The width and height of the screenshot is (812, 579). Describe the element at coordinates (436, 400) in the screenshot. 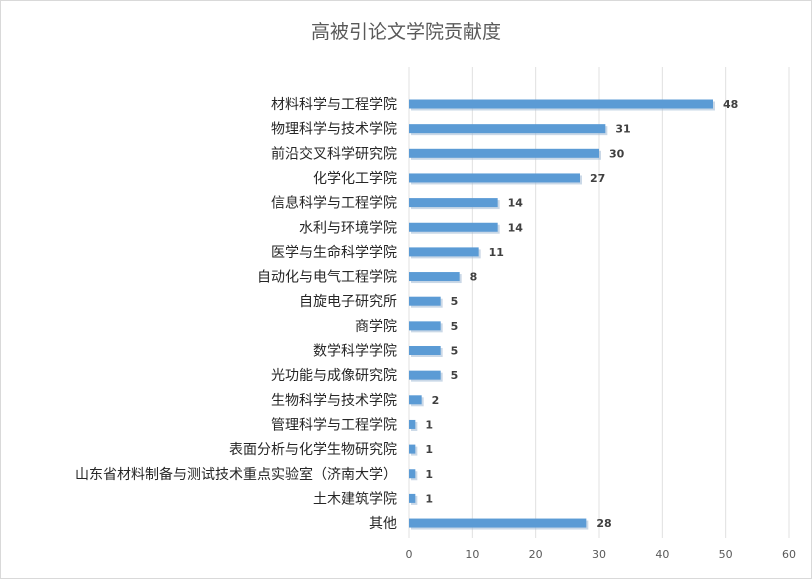

I see `data-label: 2` at that location.